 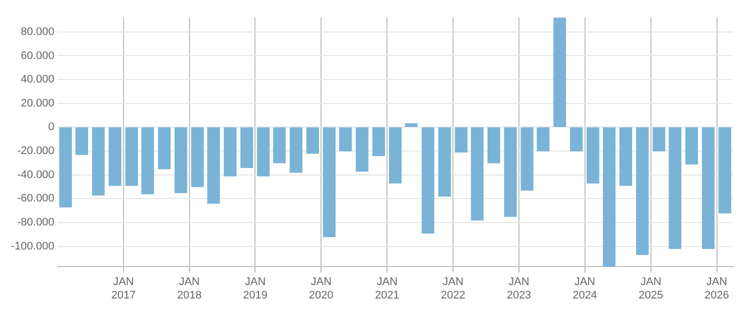 I want to click on y-tick-label: 80.000, so click(x=37, y=32).